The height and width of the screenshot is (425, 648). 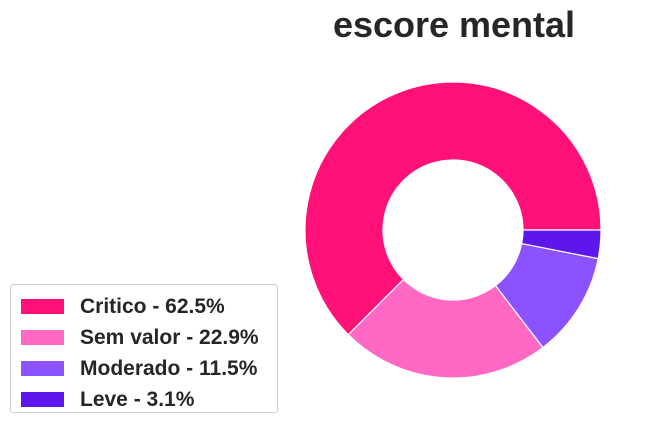 I want to click on legend-item-sem-valor: Sem valor - 22.9%, so click(x=144, y=337).